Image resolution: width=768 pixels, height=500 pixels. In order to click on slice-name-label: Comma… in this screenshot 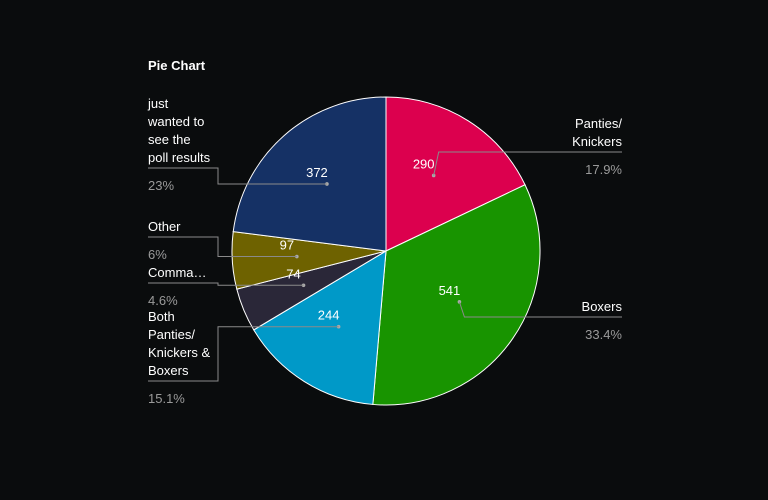, I will do `click(177, 272)`.